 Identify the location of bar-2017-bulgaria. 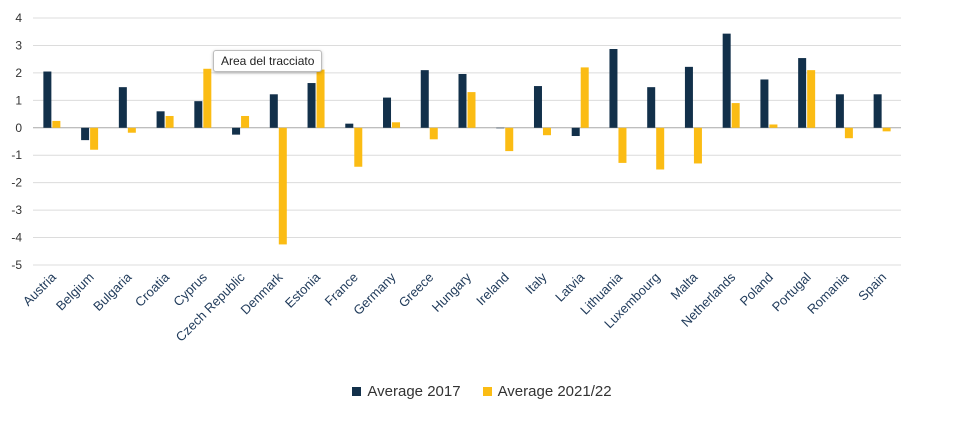
(122, 107).